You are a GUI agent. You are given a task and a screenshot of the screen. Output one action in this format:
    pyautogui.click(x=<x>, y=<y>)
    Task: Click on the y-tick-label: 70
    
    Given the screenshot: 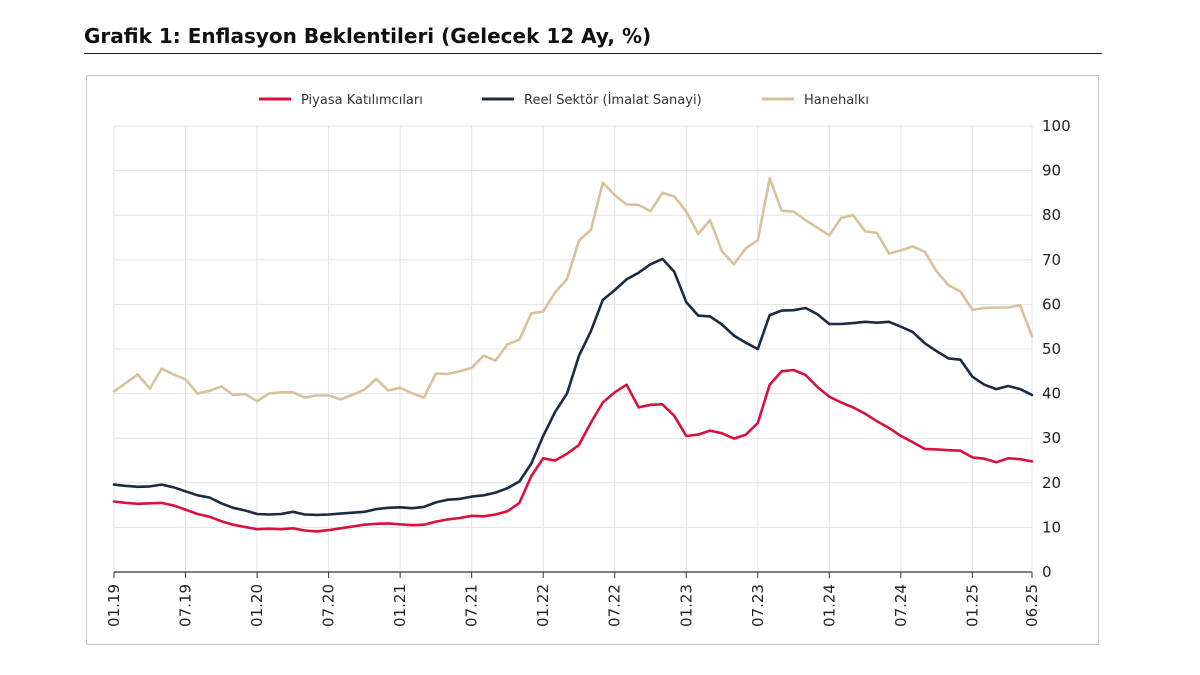 What is the action you would take?
    pyautogui.click(x=1051, y=260)
    